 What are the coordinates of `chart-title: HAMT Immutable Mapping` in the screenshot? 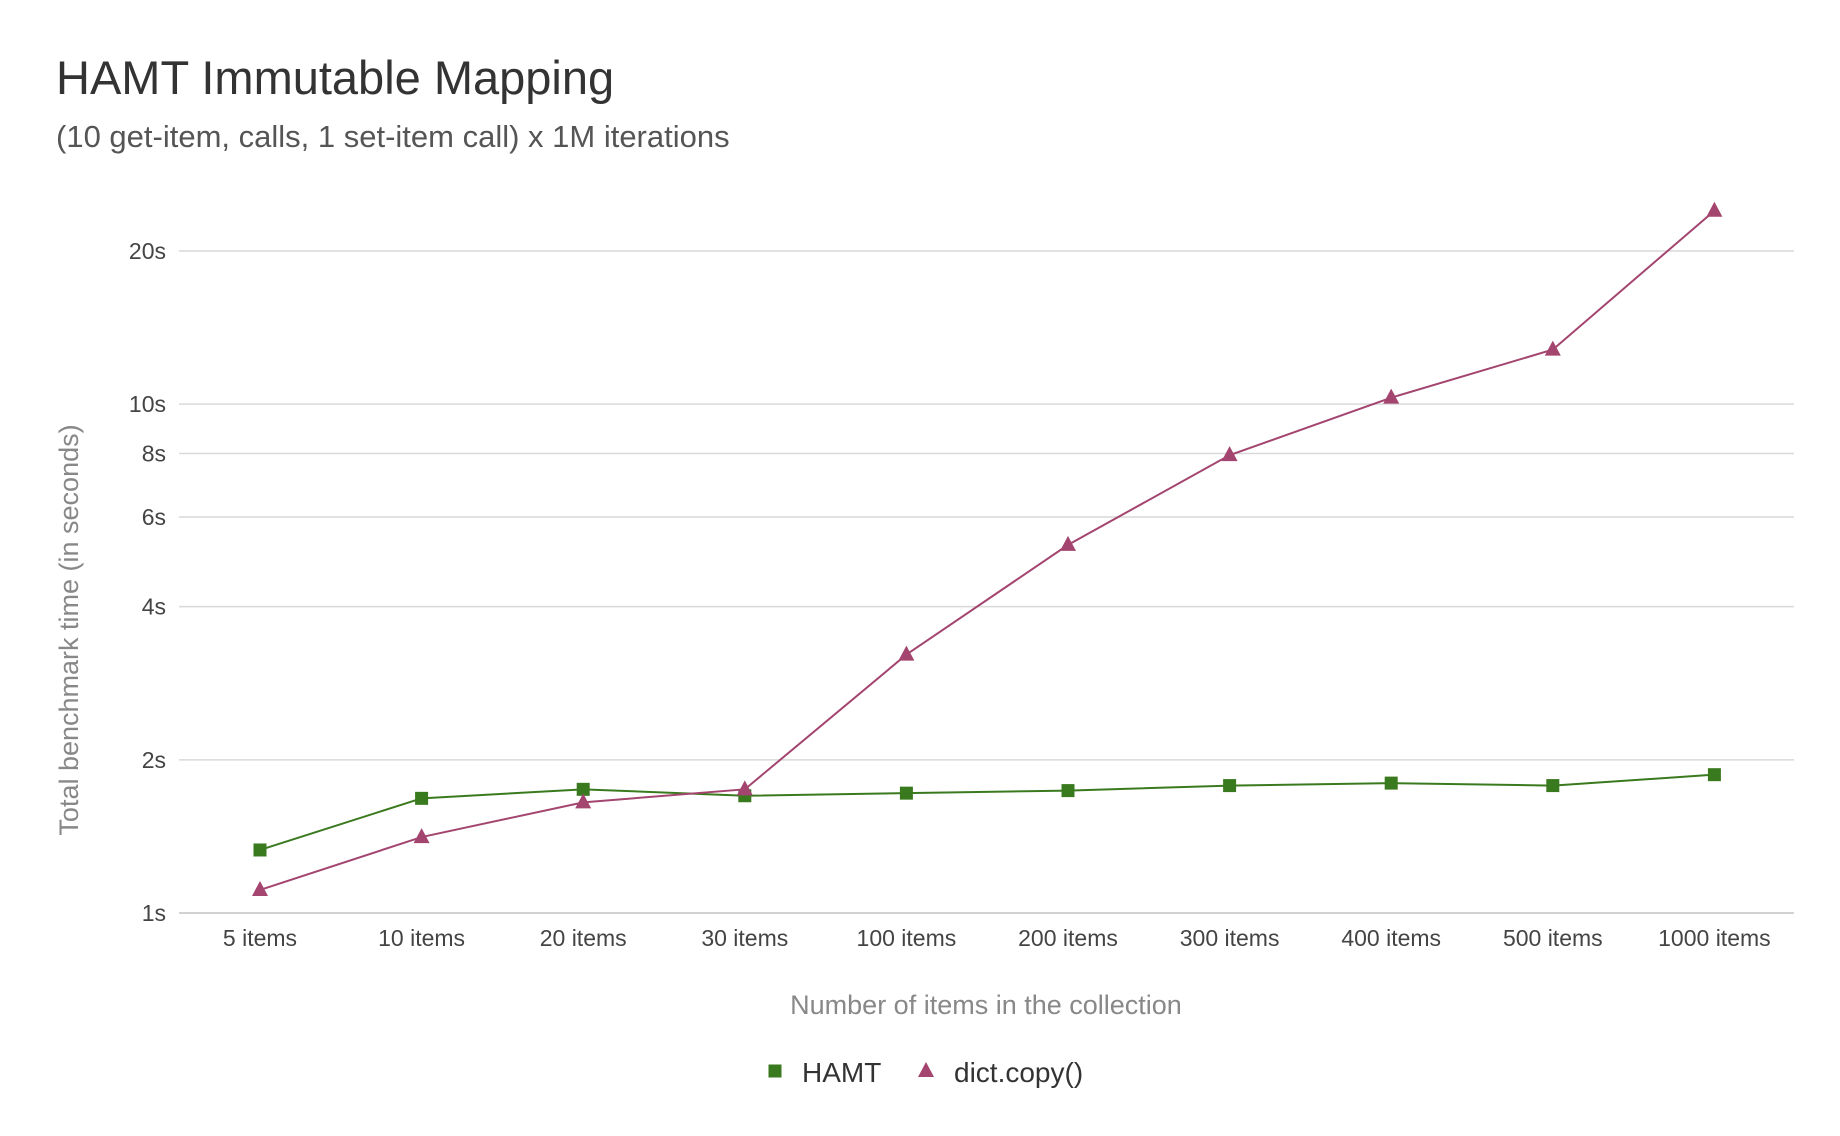 It's located at (335, 77).